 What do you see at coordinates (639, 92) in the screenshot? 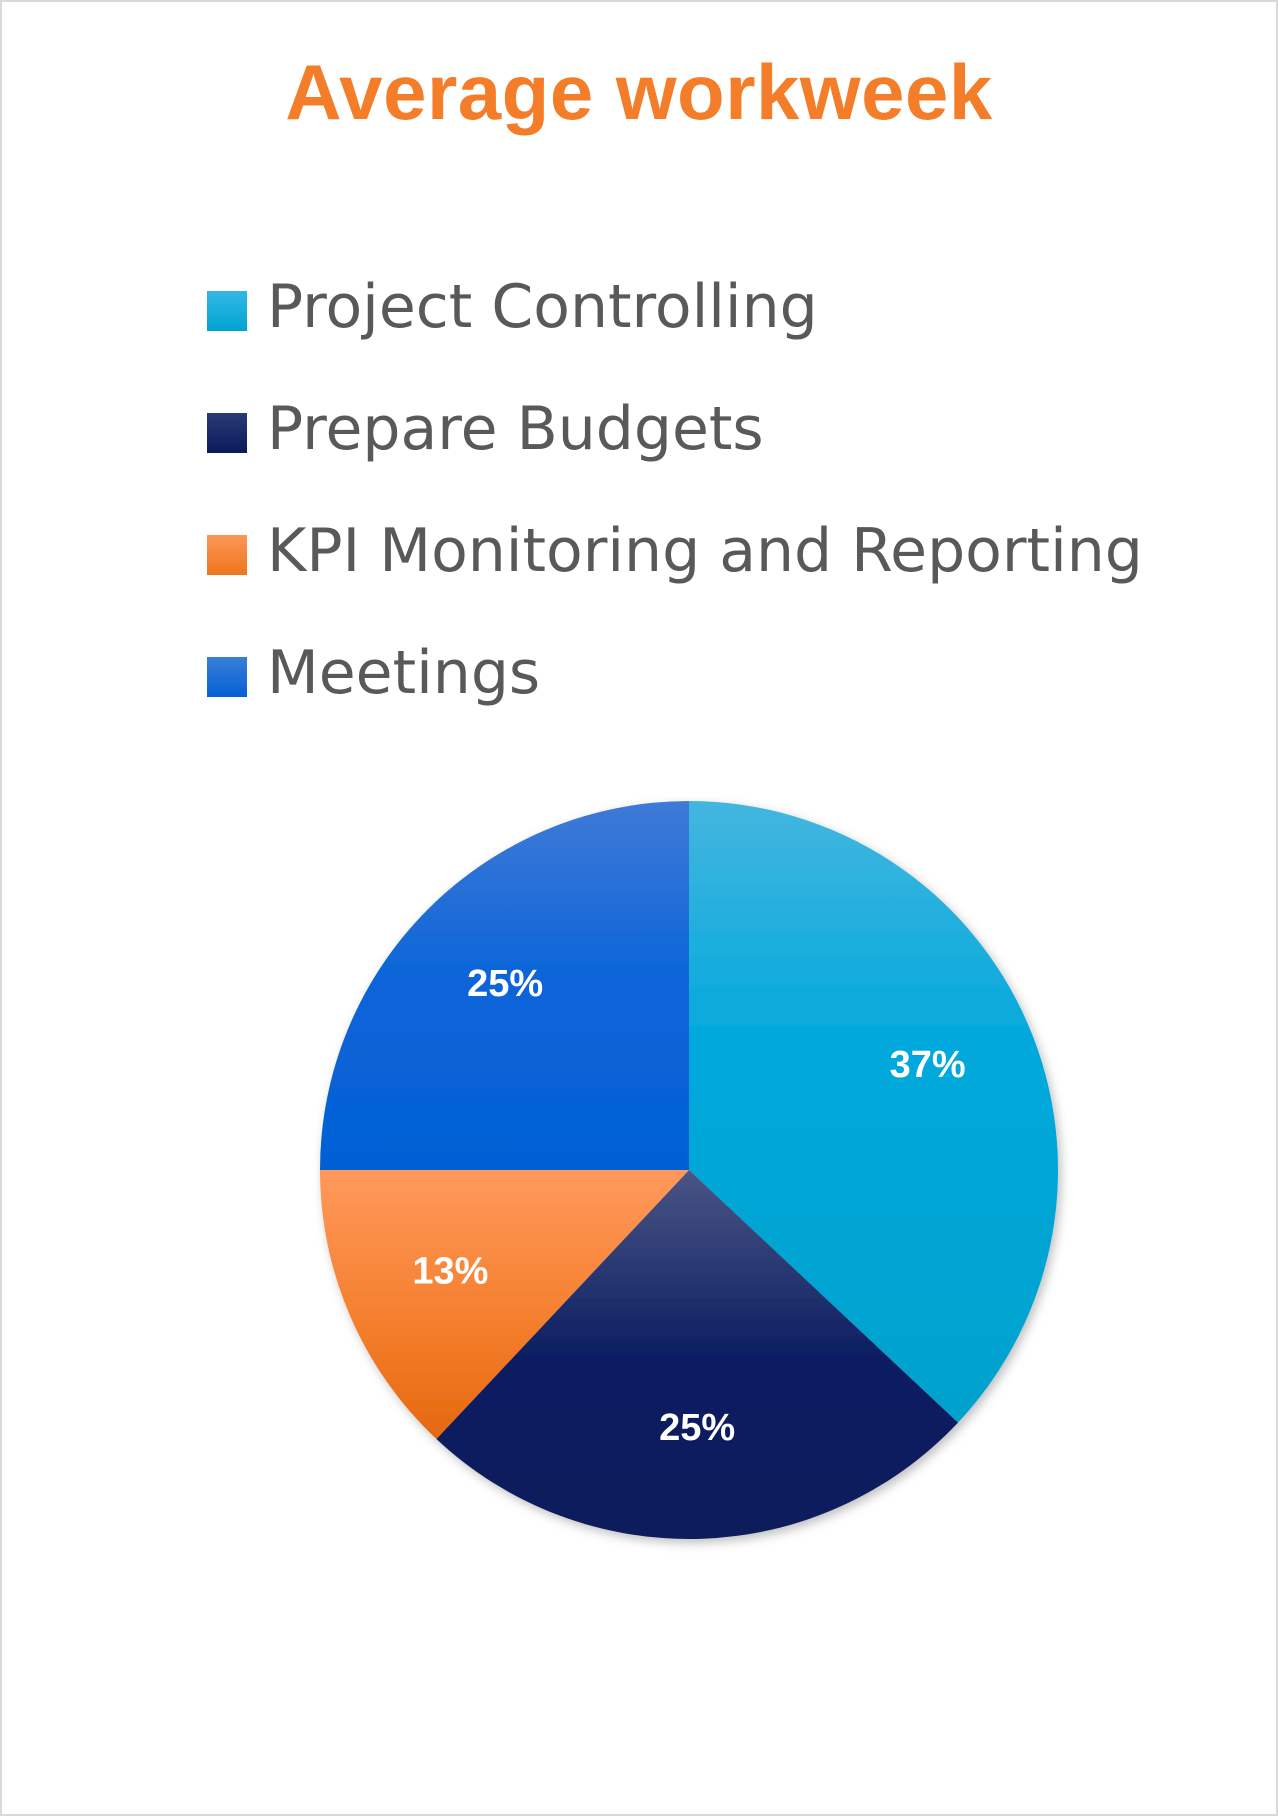
I see `chart-title: Average workweek` at bounding box center [639, 92].